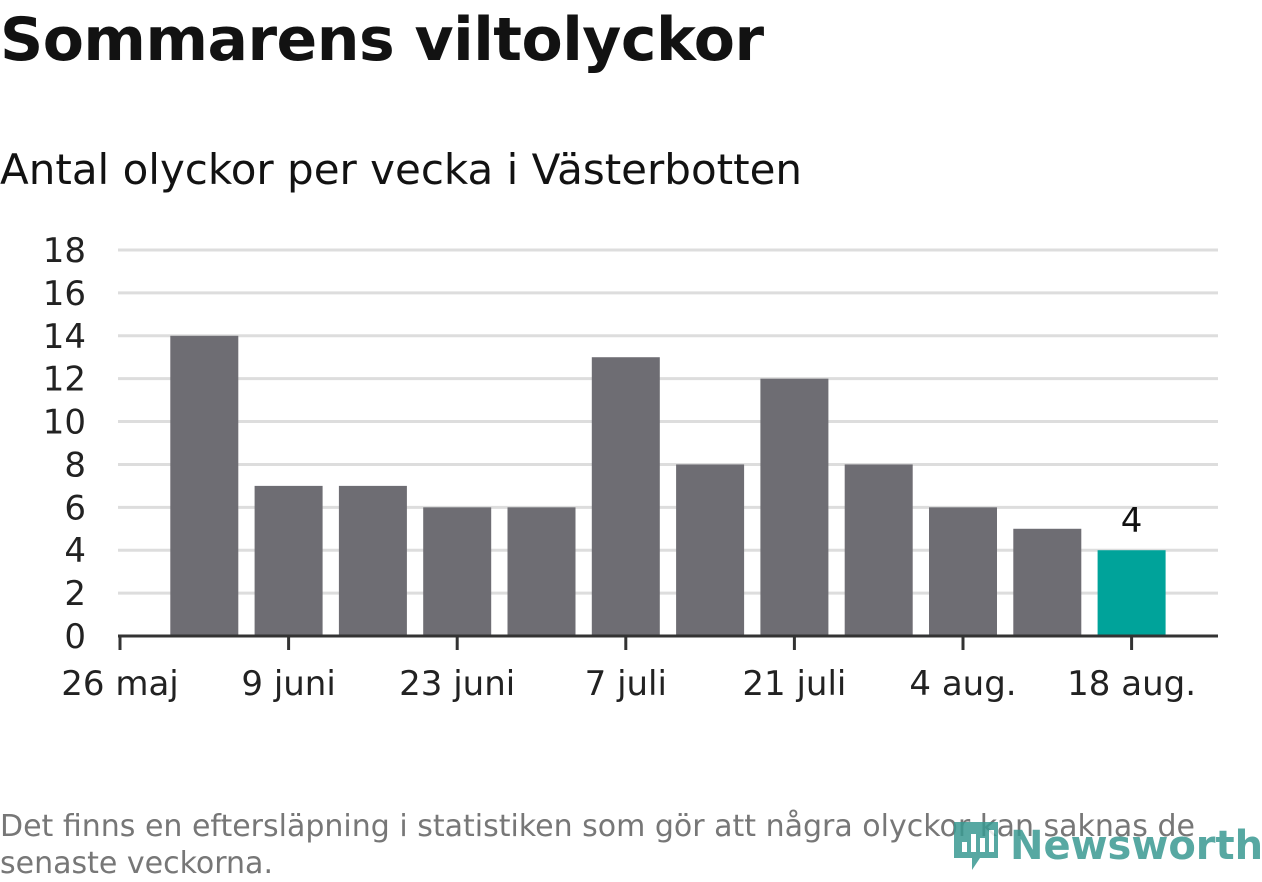 Image resolution: width=1262 pixels, height=882 pixels. What do you see at coordinates (64, 294) in the screenshot?
I see `y-tick-label: 16` at bounding box center [64, 294].